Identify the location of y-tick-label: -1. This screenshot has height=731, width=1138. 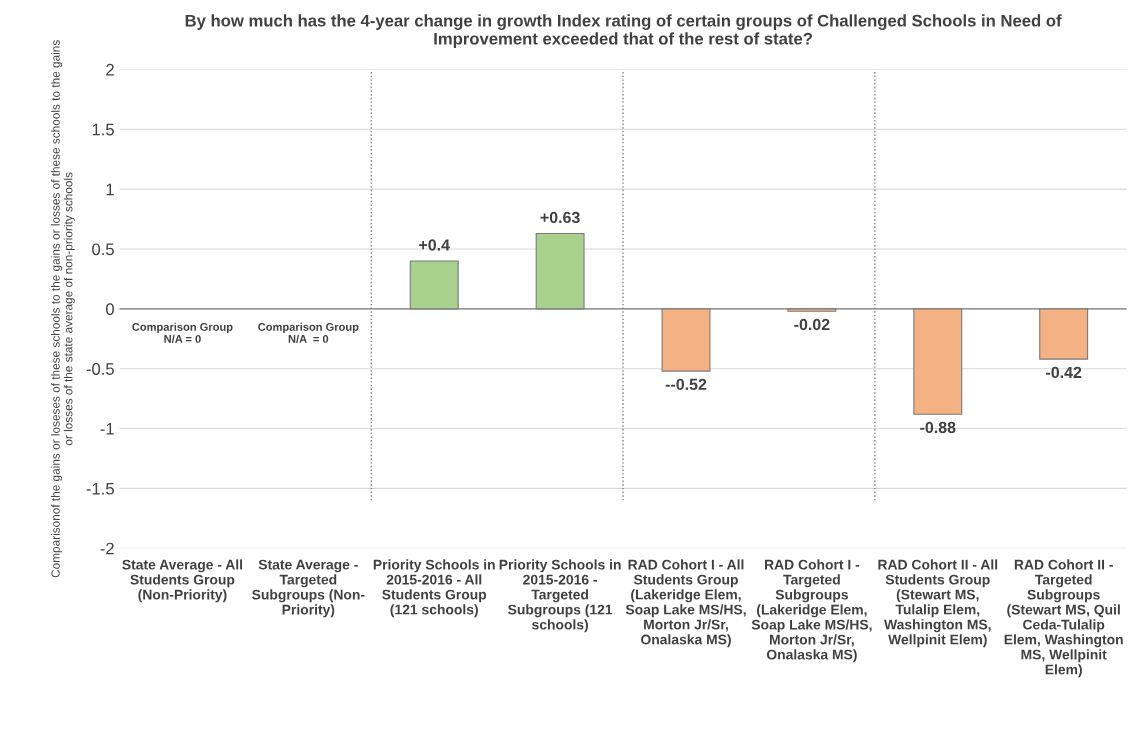
(107, 429).